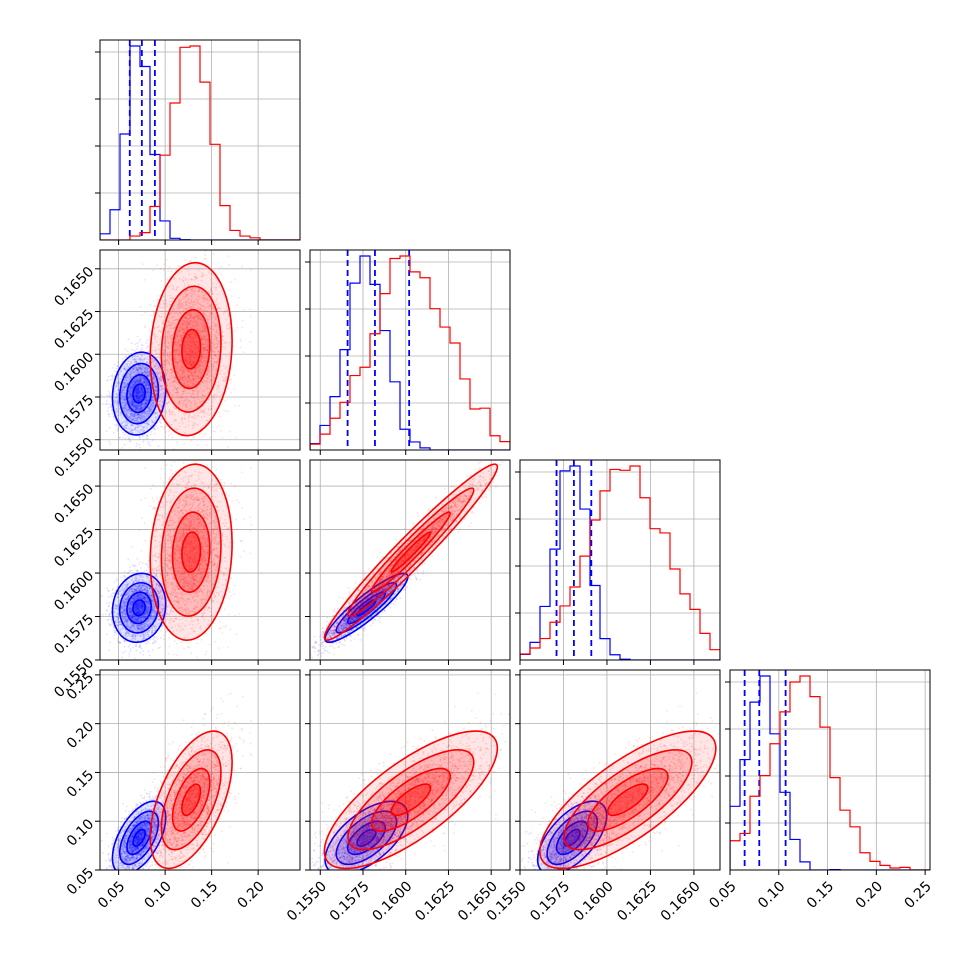  What do you see at coordinates (410, 350) in the screenshot?
I see `panel-content` at bounding box center [410, 350].